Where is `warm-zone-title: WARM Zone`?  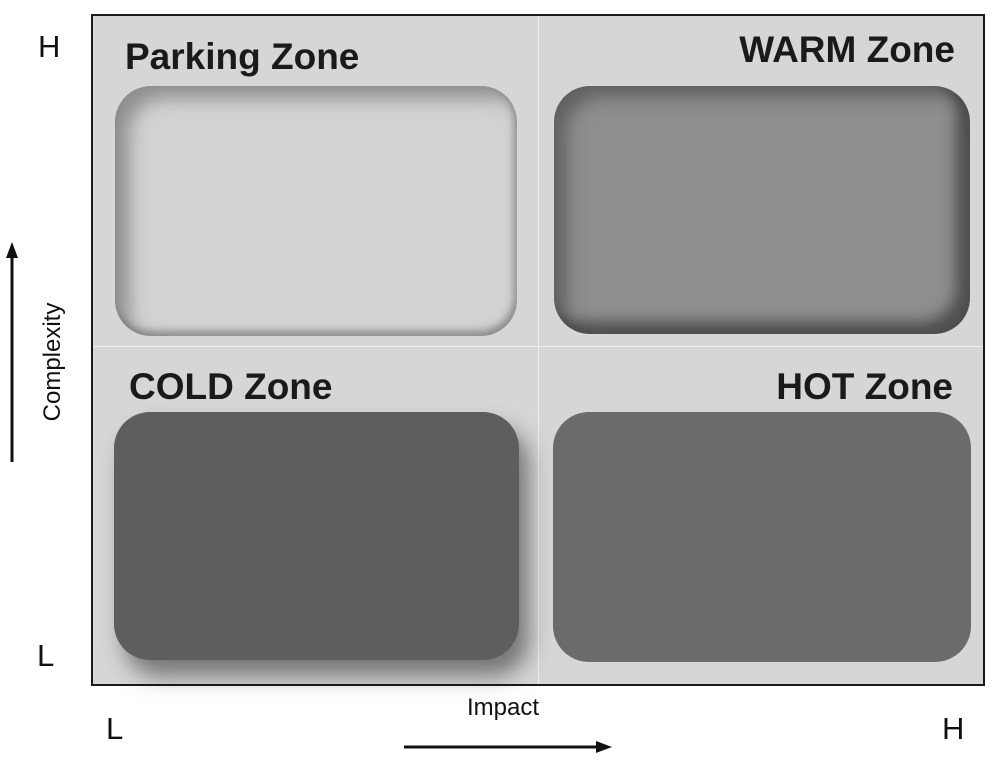 warm-zone-title: WARM Zone is located at coordinates (847, 49).